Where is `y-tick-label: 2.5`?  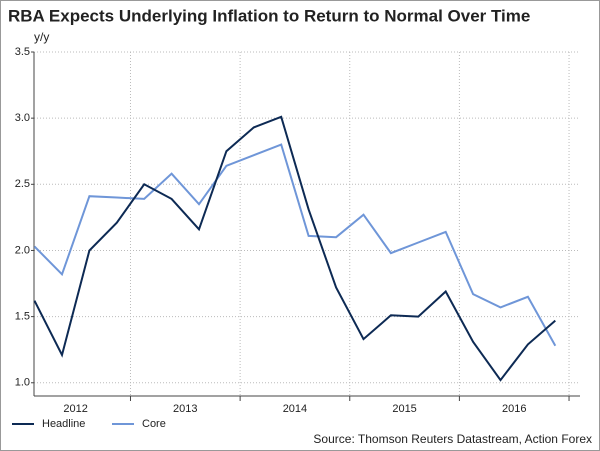
y-tick-label: 2.5 is located at coordinates (22, 184).